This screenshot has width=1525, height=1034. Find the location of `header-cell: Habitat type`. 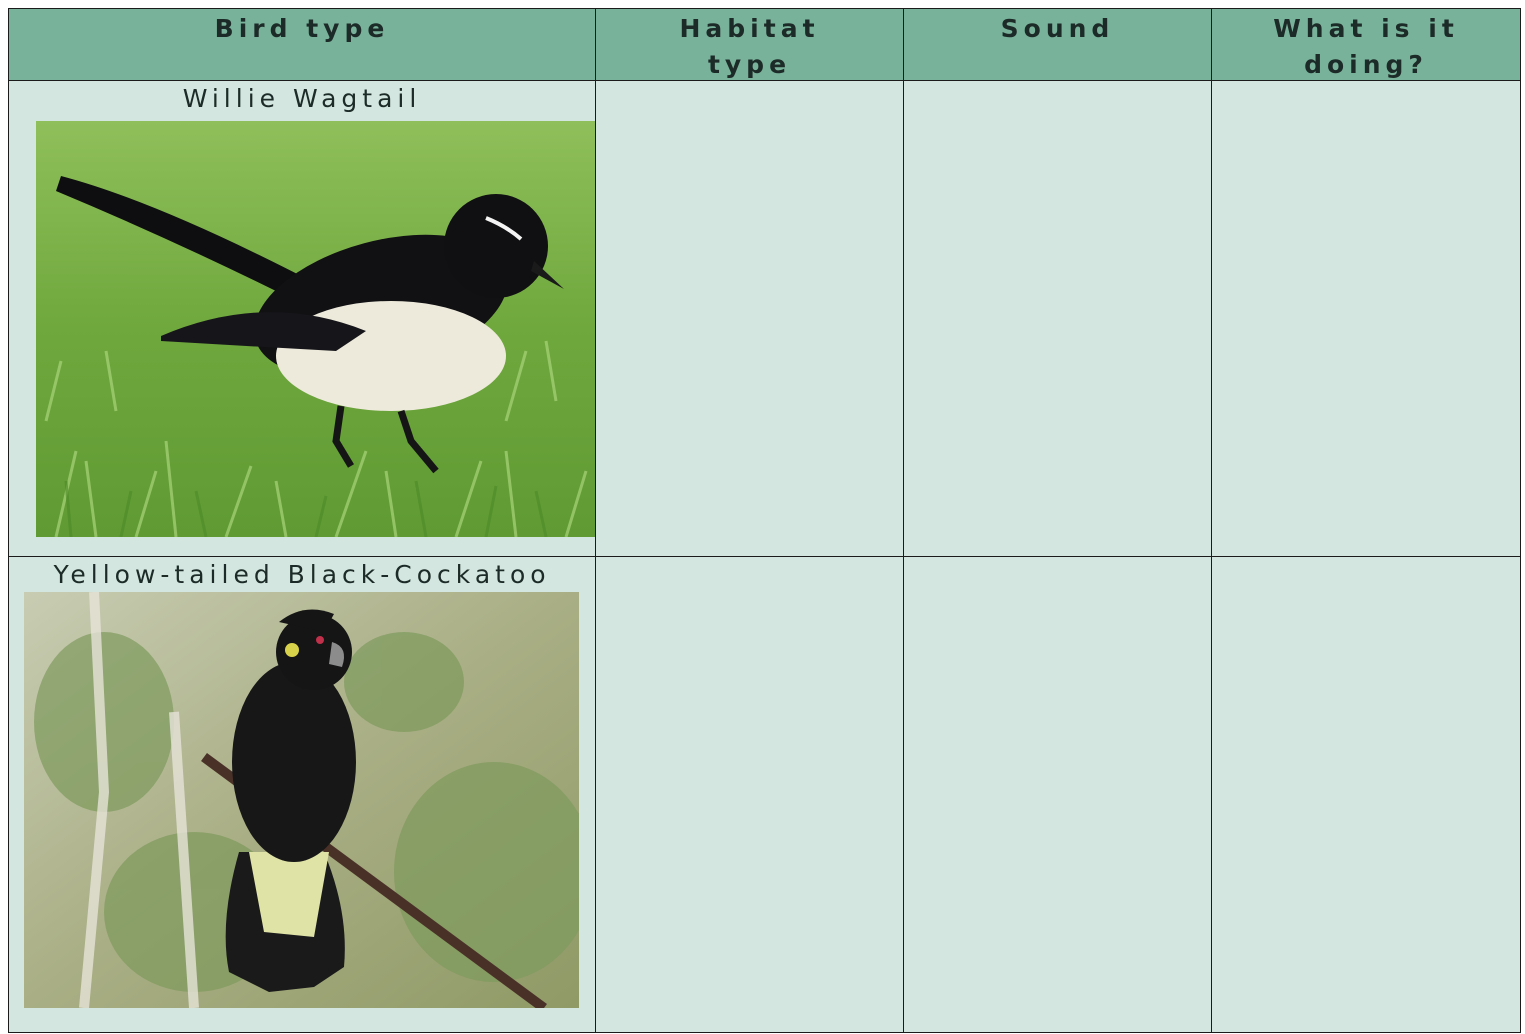

header-cell: Habitat type is located at coordinates (749, 44).